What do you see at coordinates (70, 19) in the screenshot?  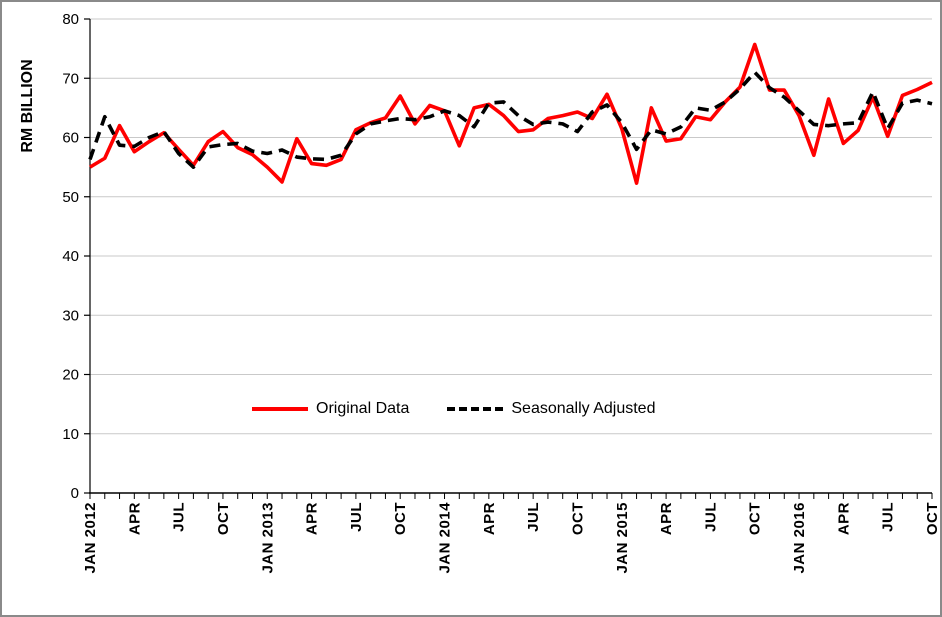 I see `y-tick-label: 80` at bounding box center [70, 19].